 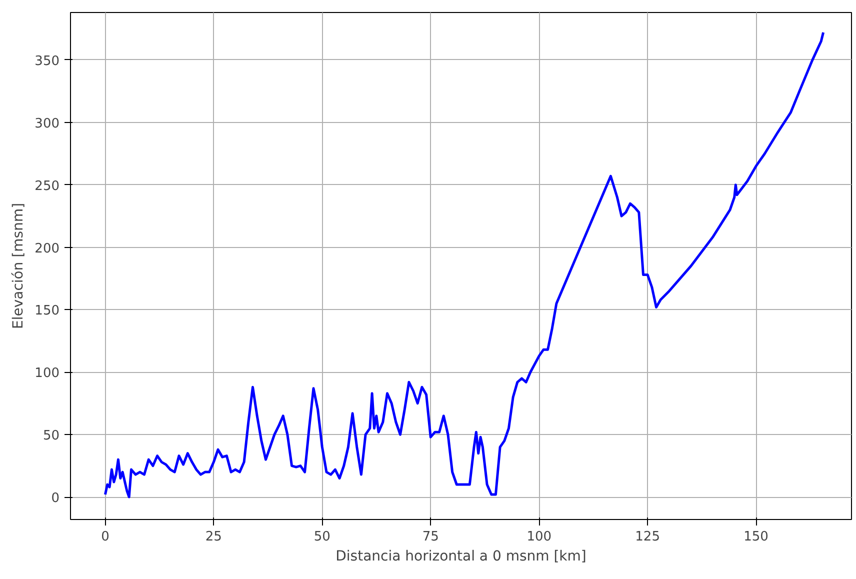 I want to click on y-tick-label: 100, so click(x=47, y=374).